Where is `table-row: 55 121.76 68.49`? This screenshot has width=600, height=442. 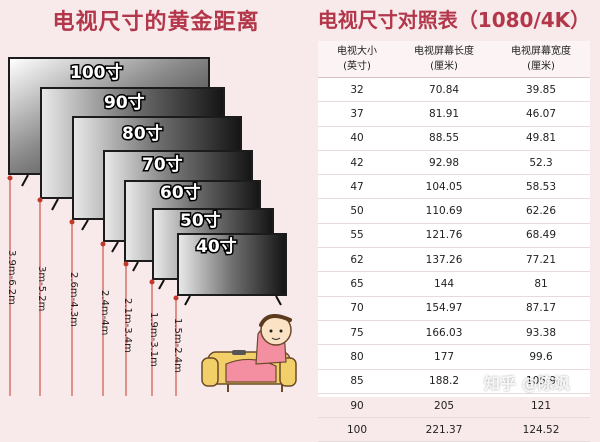 table-row: 55 121.76 68.49 is located at coordinates (454, 236).